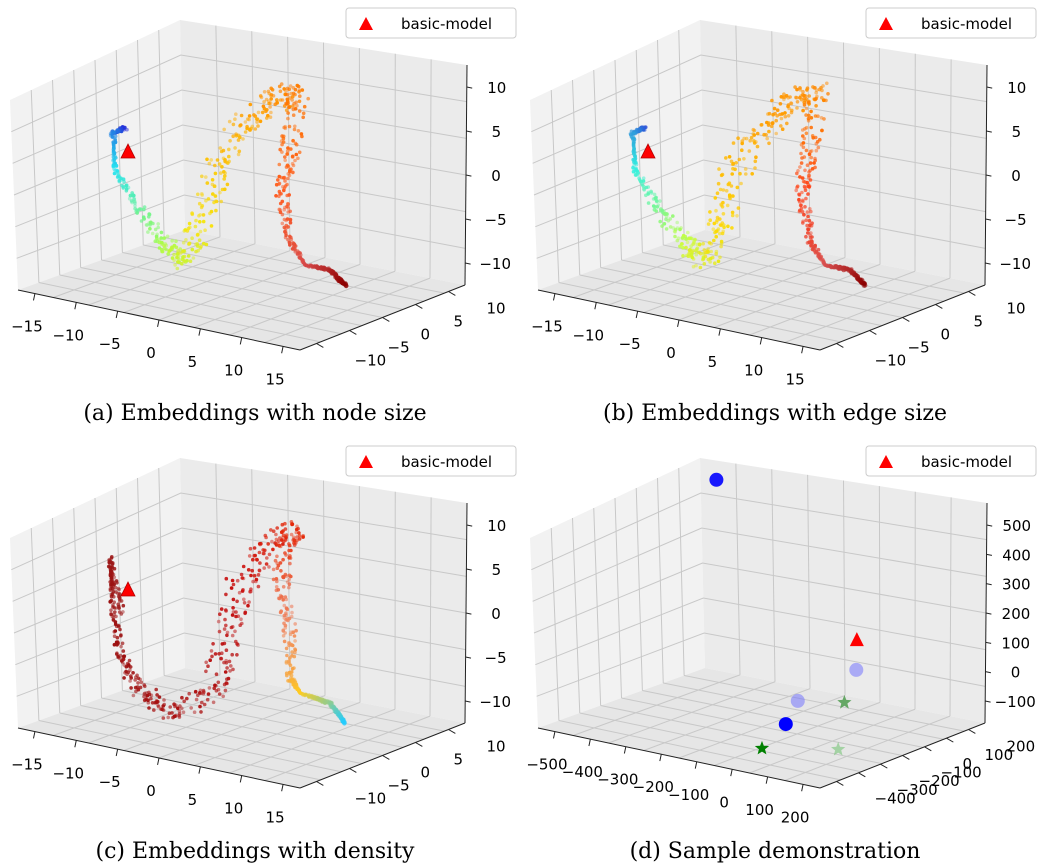  Describe the element at coordinates (275, 379) in the screenshot. I see `x-tick-label: 15` at that location.